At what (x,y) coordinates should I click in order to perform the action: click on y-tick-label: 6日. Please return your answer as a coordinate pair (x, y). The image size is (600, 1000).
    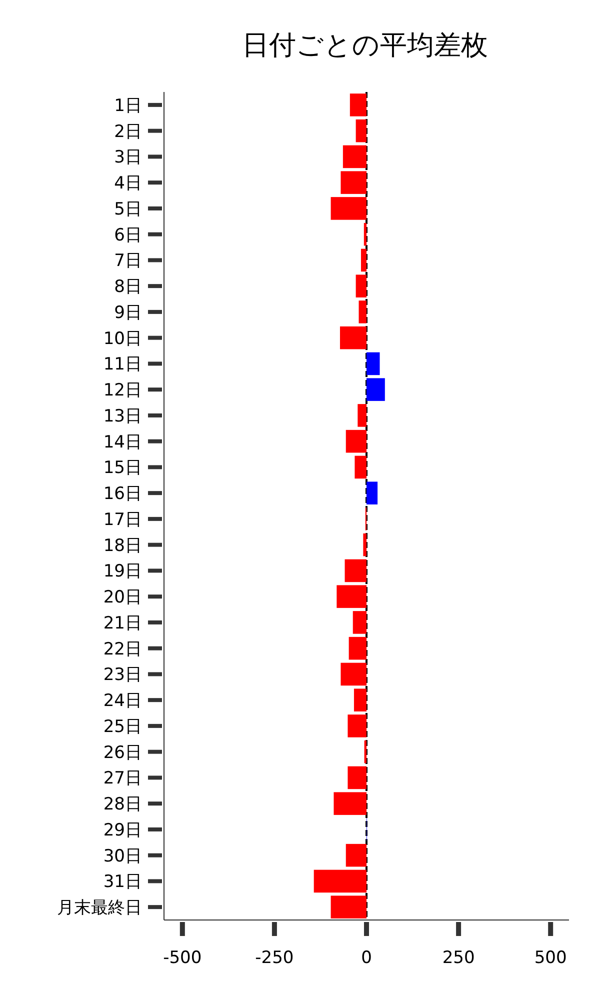
    Looking at the image, I should click on (128, 235).